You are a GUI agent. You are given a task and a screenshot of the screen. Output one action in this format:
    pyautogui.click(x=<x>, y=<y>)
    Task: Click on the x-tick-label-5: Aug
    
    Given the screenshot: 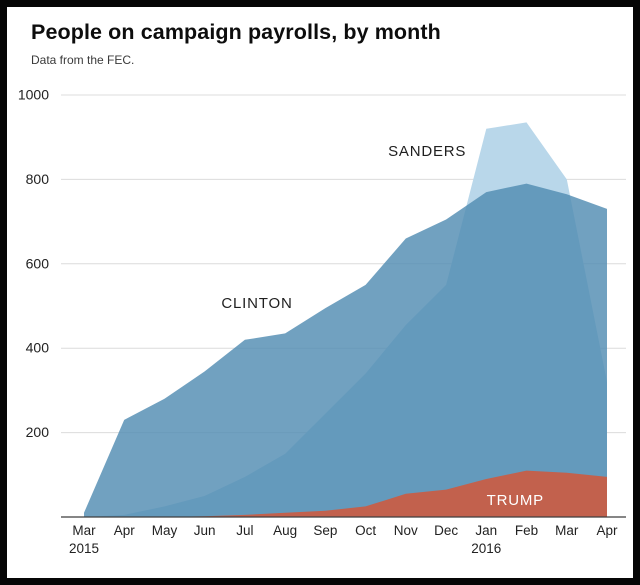 What is the action you would take?
    pyautogui.click(x=285, y=530)
    